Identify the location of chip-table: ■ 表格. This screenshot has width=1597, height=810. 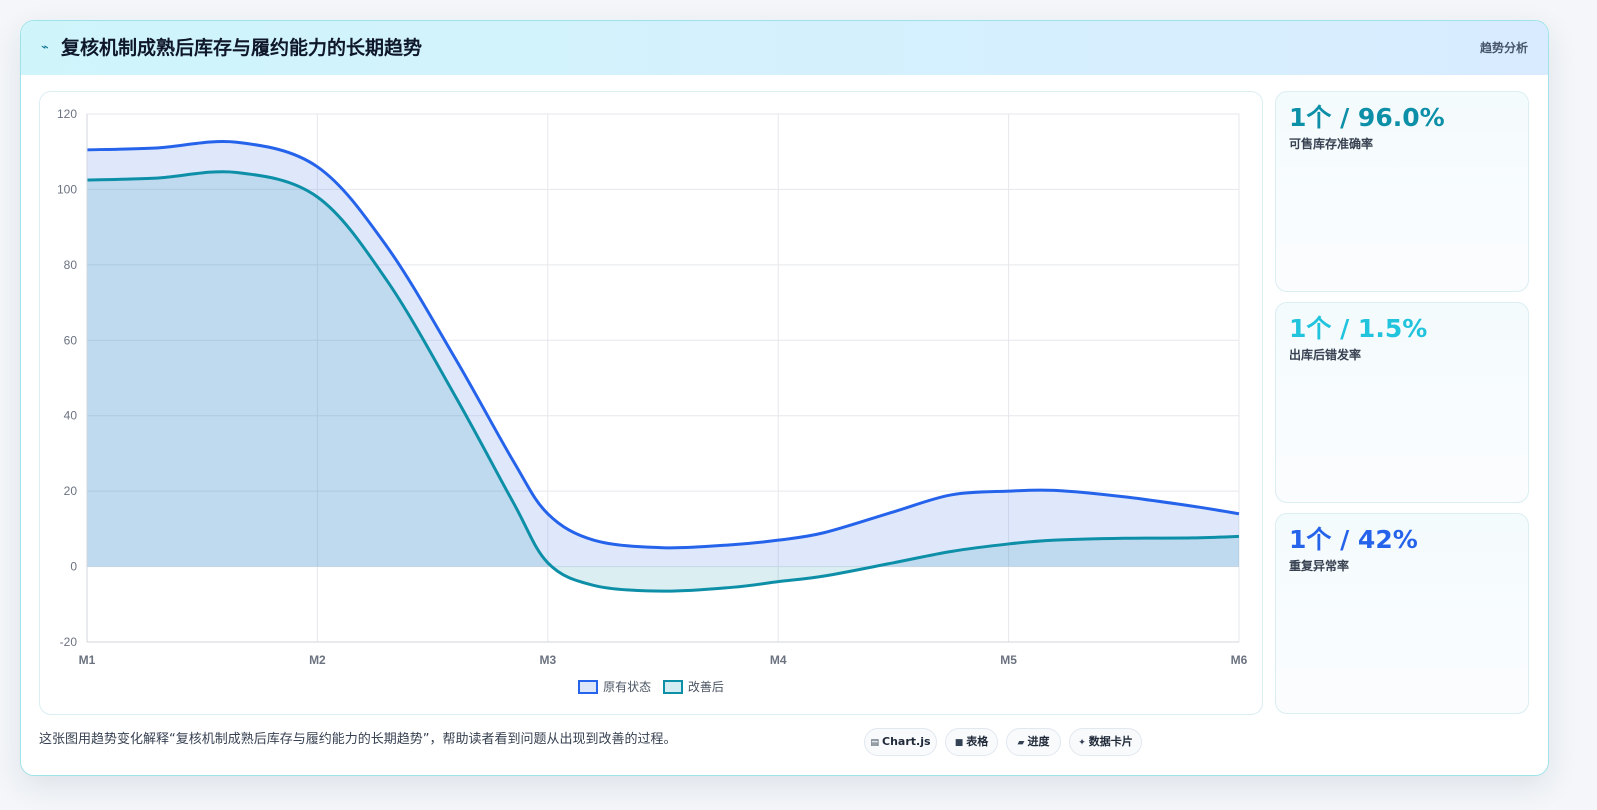
(971, 742).